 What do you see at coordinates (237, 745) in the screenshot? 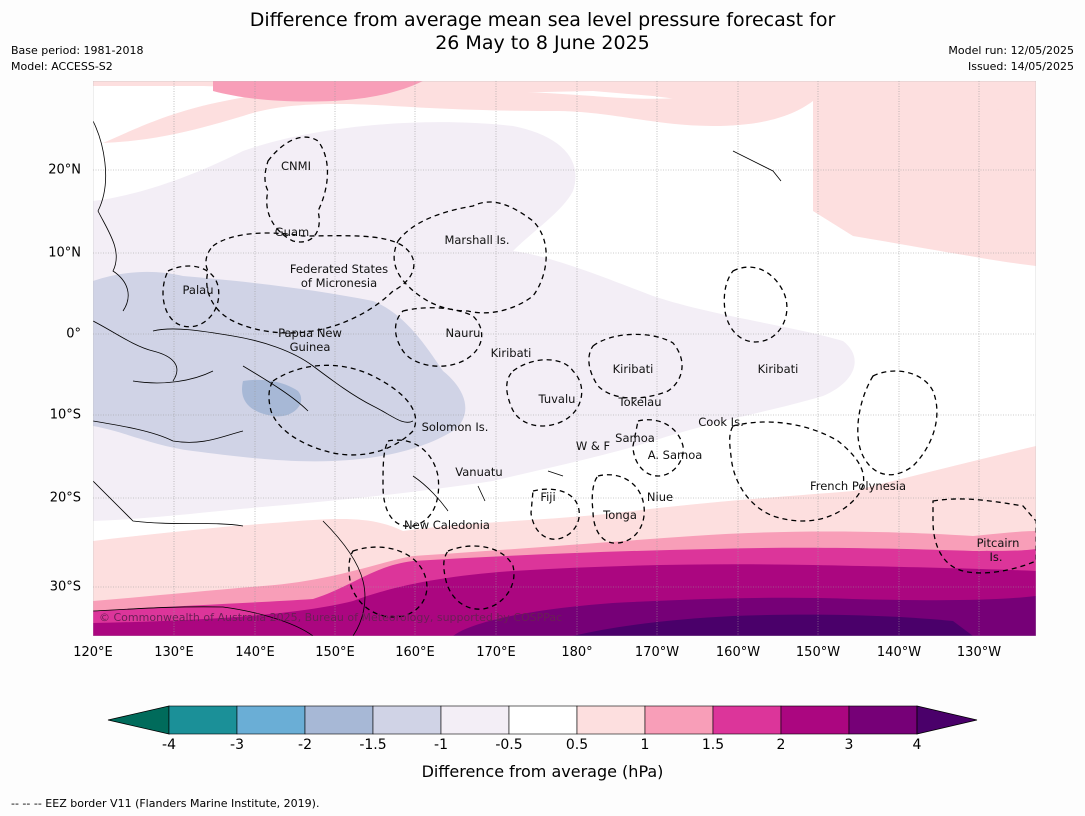
I see `colorbar-tick: -3` at bounding box center [237, 745].